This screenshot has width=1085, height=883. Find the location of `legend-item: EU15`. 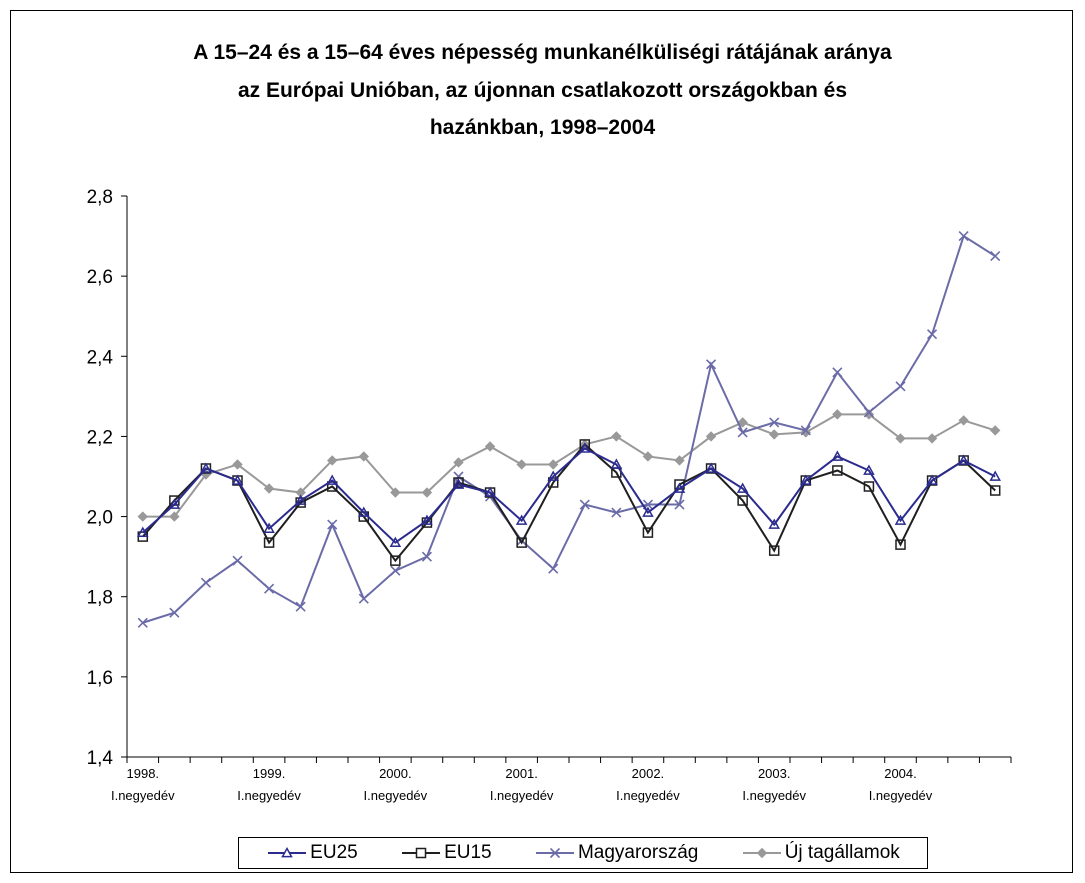

legend-item: EU15 is located at coordinates (446, 853).